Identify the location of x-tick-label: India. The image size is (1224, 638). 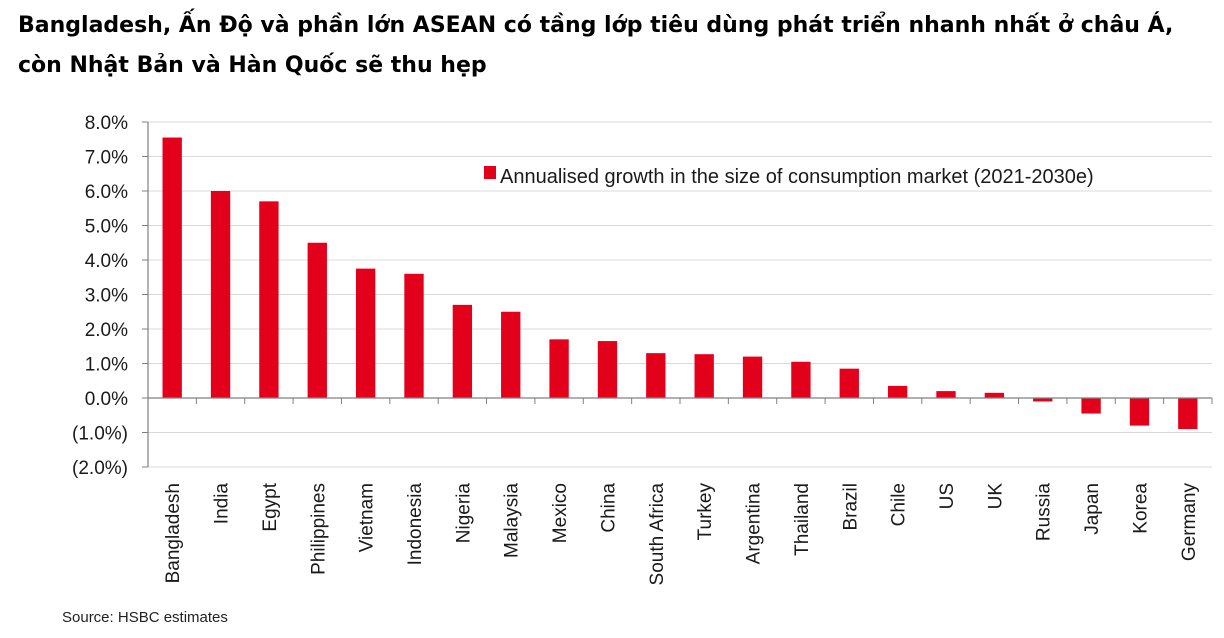
(222, 504).